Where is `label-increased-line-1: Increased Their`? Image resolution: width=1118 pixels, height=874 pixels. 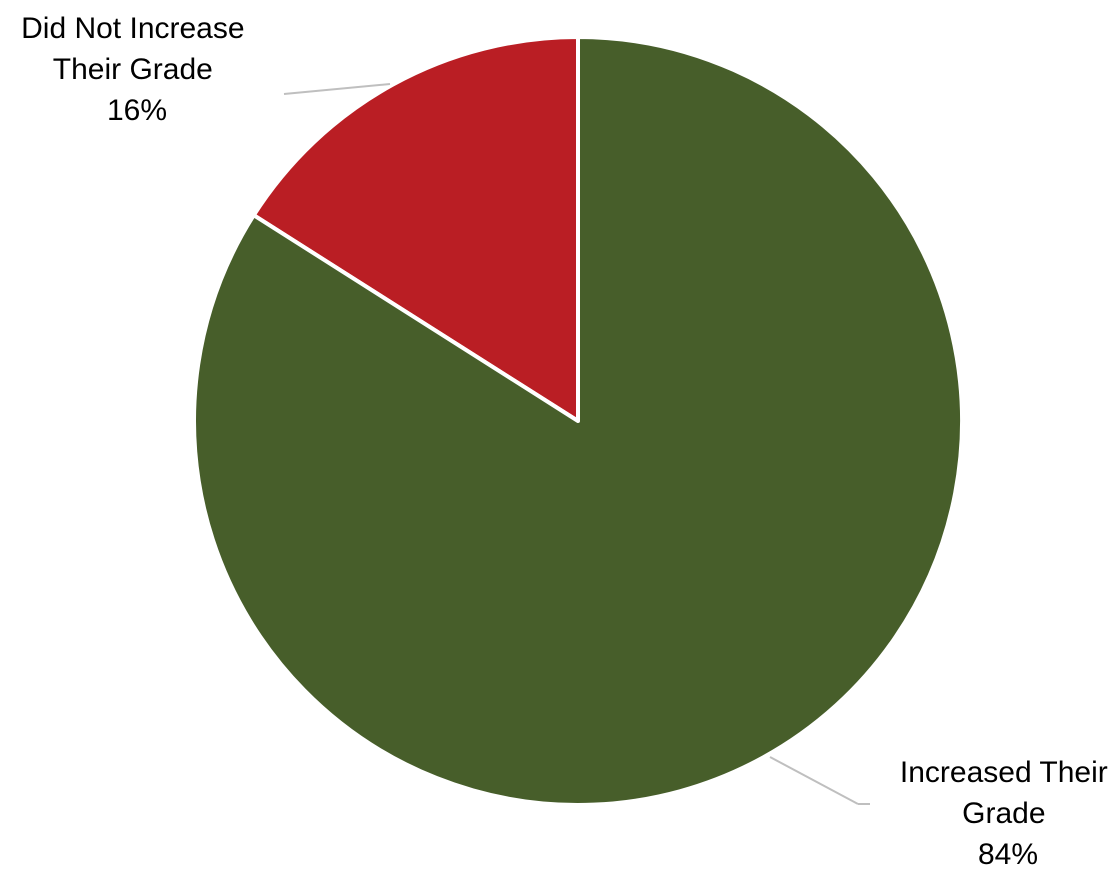 label-increased-line-1: Increased Their is located at coordinates (1004, 772).